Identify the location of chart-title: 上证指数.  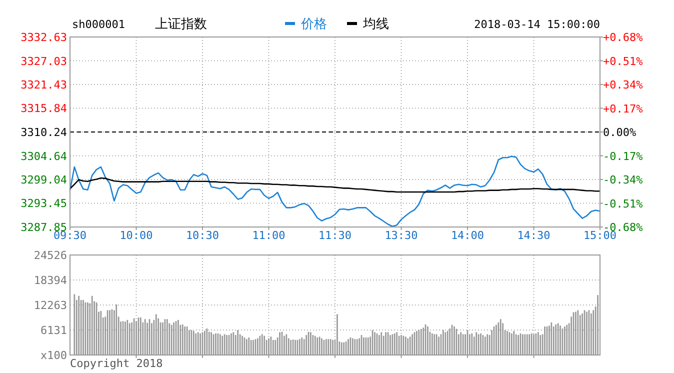
(181, 24).